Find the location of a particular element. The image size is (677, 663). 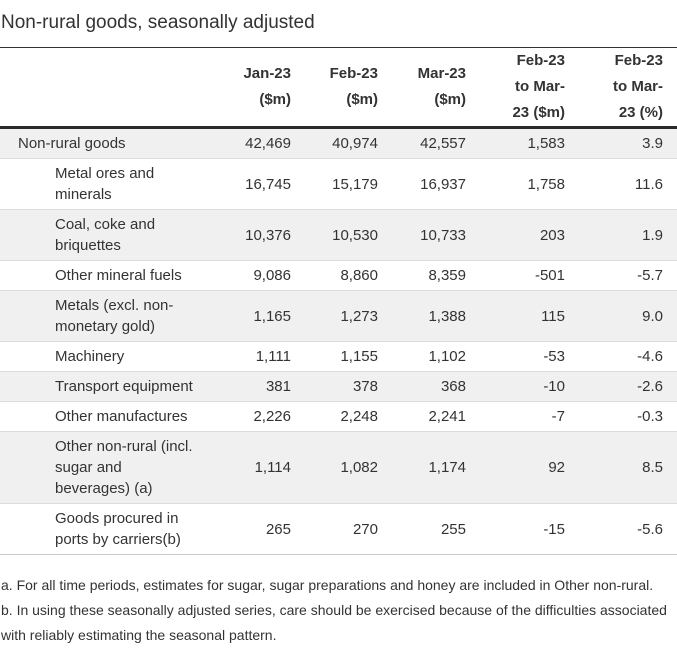

value-cell: 1.9 is located at coordinates (621, 235).